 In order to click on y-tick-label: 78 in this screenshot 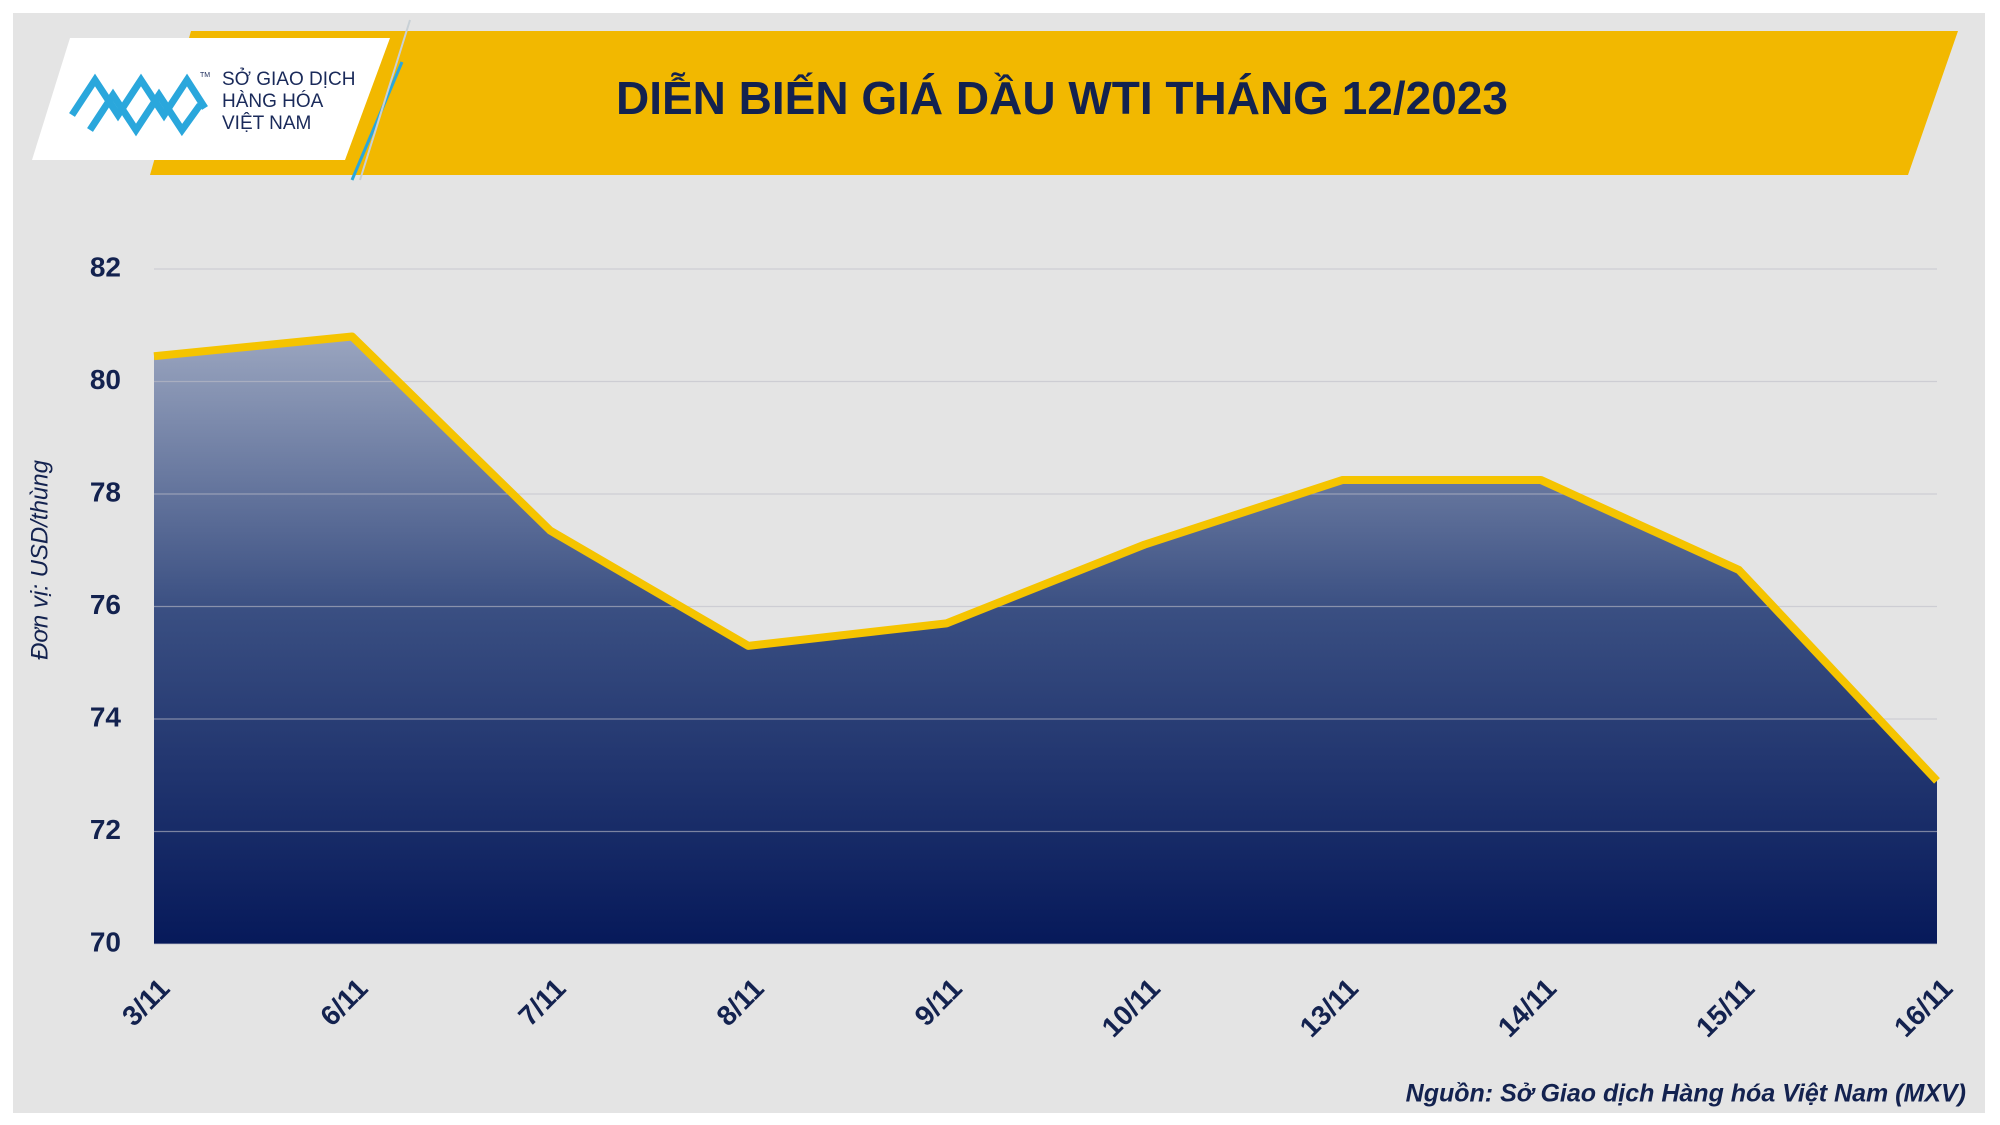, I will do `click(105, 491)`.